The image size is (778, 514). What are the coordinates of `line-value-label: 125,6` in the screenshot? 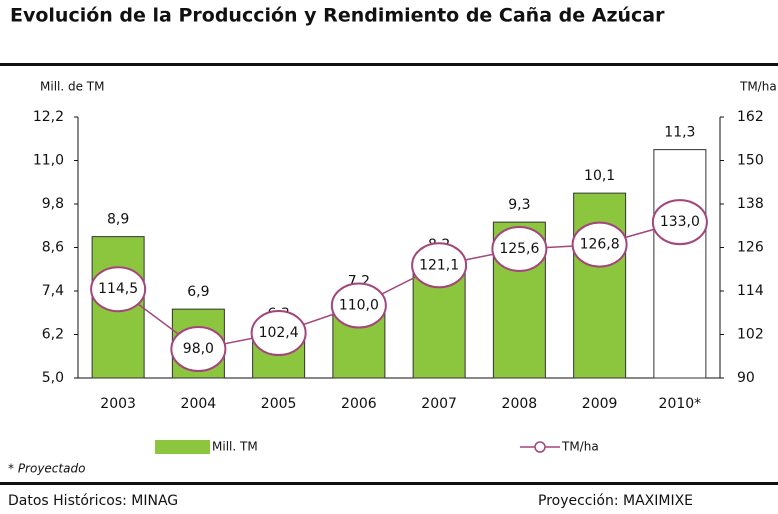 It's located at (519, 249).